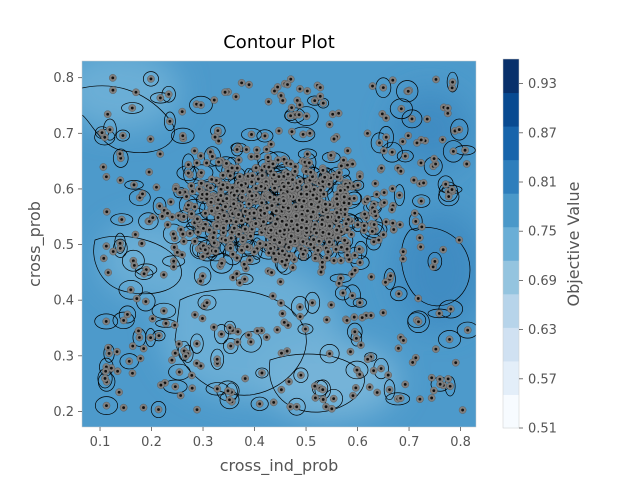 The width and height of the screenshot is (640, 480). What do you see at coordinates (357, 442) in the screenshot?
I see `x-tick-label: 0.6` at bounding box center [357, 442].